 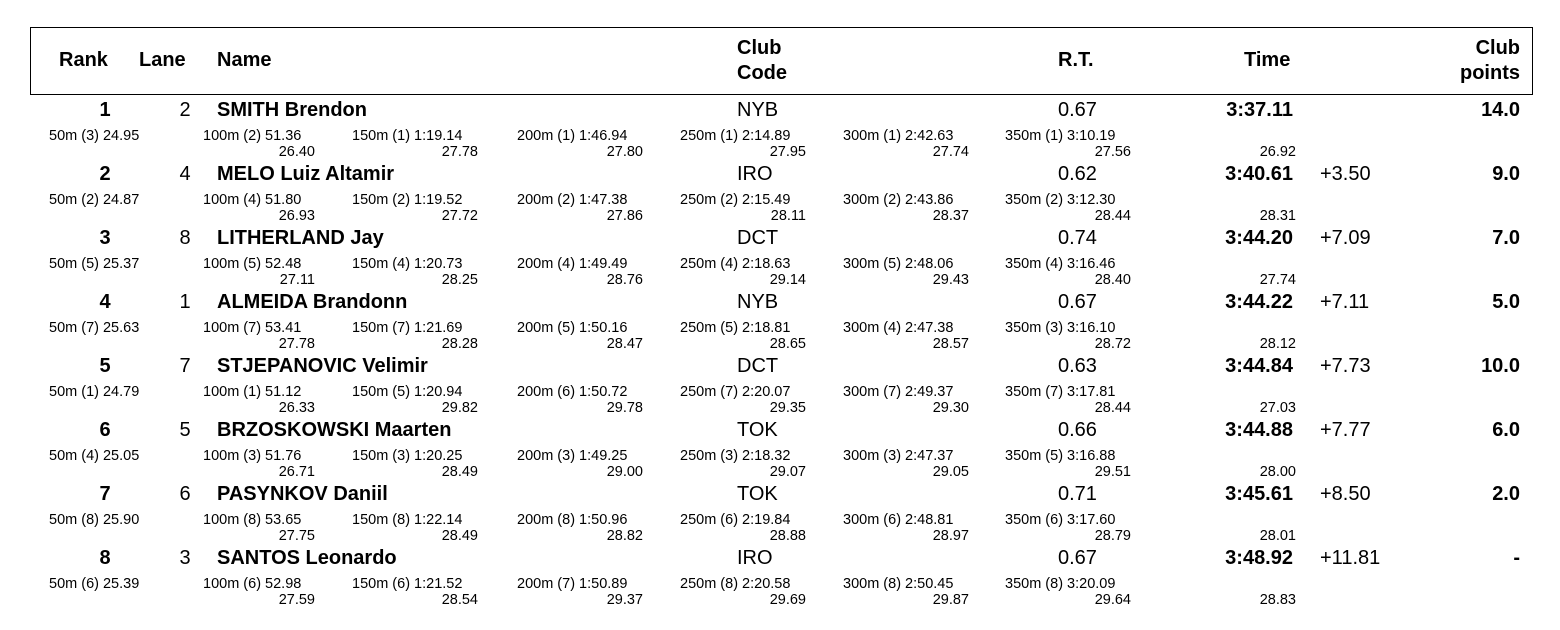 What do you see at coordinates (415, 272) in the screenshot?
I see `split-cell: 150m (4) 1:20.73 28.25` at bounding box center [415, 272].